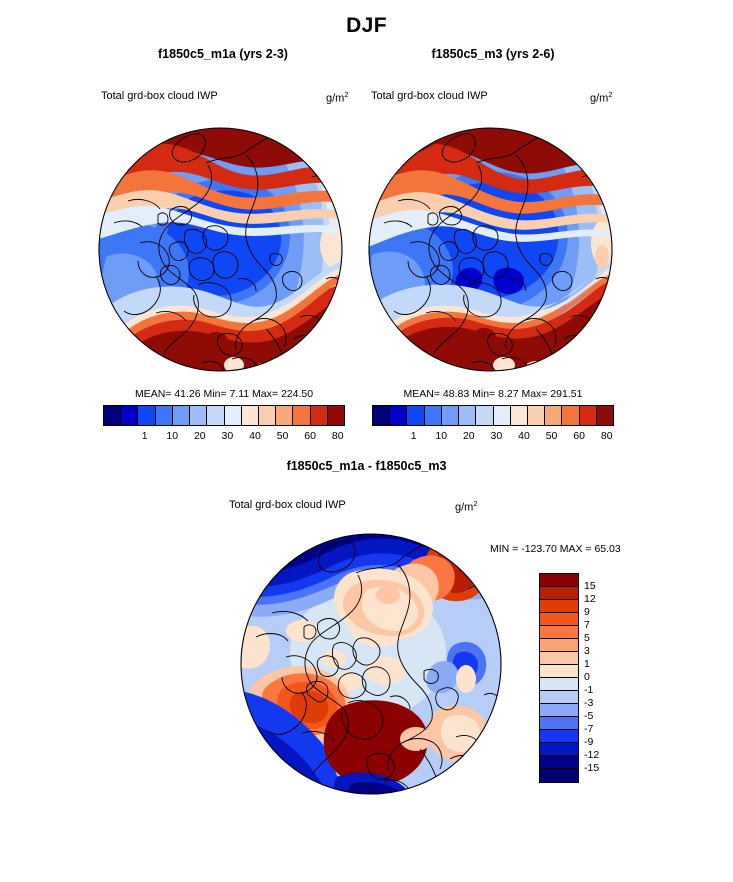 This screenshot has height=882, width=733. Describe the element at coordinates (224, 394) in the screenshot. I see `panel-left-stats: MEAN= 41.26 Min= 7.11 Max= 224.50` at that location.